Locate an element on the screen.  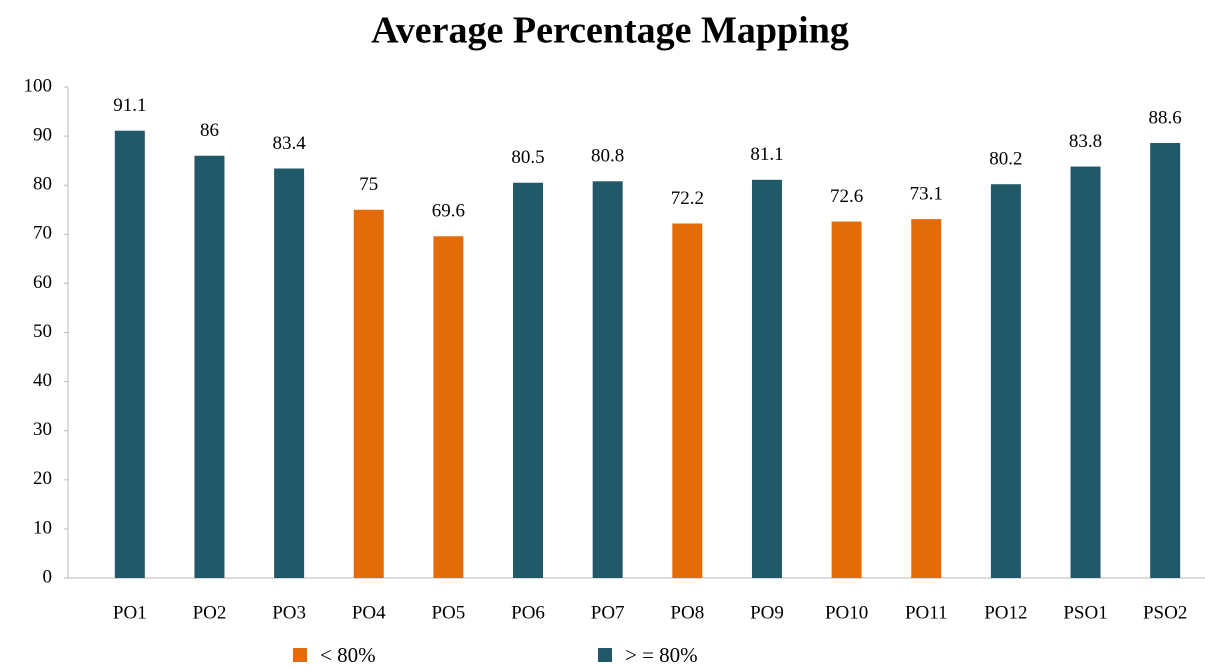
y-tick-label: 80 is located at coordinates (42, 184).